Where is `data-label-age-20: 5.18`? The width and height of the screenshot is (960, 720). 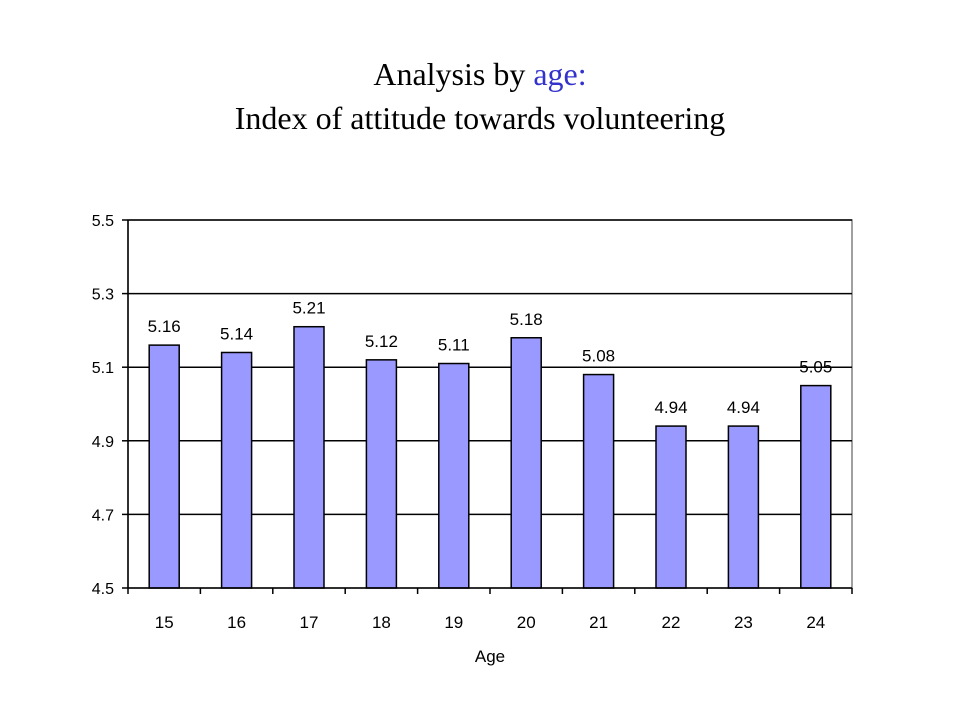
data-label-age-20: 5.18 is located at coordinates (526, 319).